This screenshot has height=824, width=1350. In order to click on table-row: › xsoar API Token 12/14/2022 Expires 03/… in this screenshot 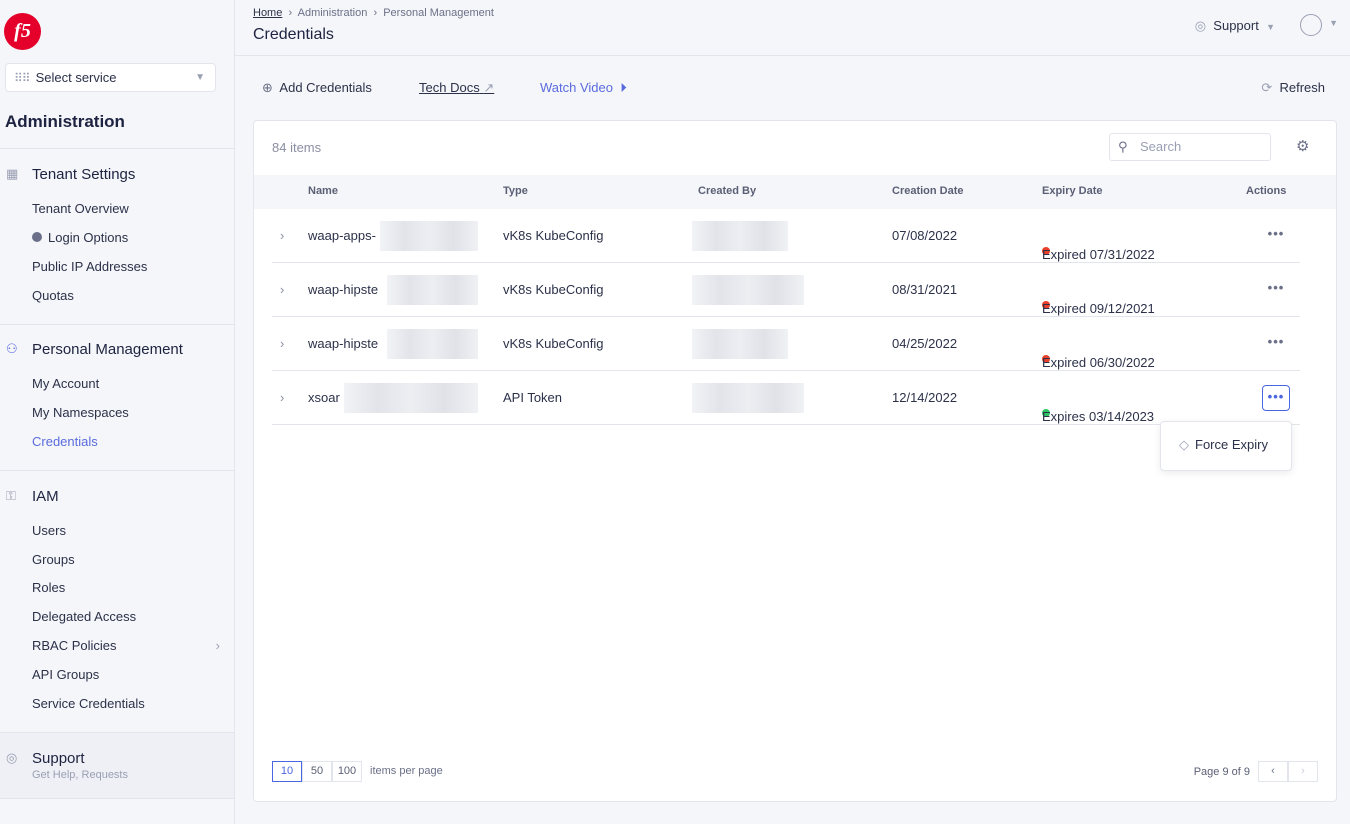, I will do `click(786, 398)`.